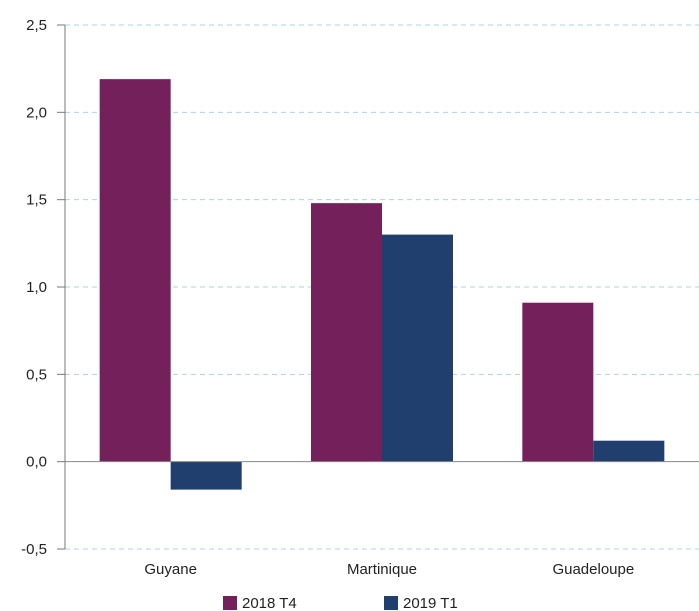 The image size is (699, 611). Describe the element at coordinates (346, 332) in the screenshot. I see `bar-2018-t4-martinique` at that location.